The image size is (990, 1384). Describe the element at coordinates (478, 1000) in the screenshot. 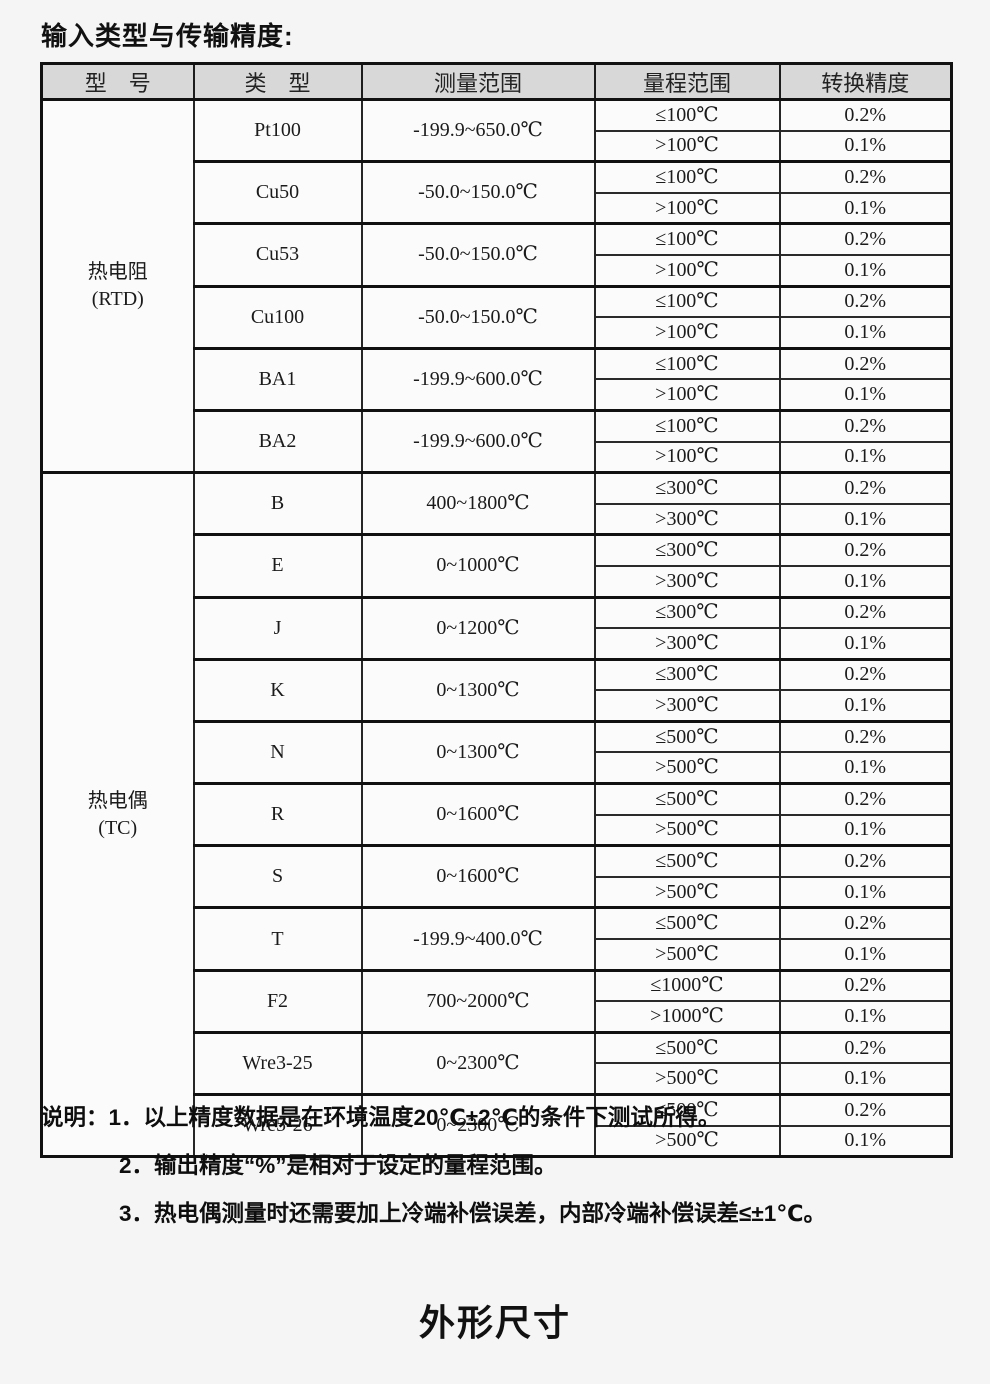

I see `measure-range-cell: 700~2000℃` at that location.